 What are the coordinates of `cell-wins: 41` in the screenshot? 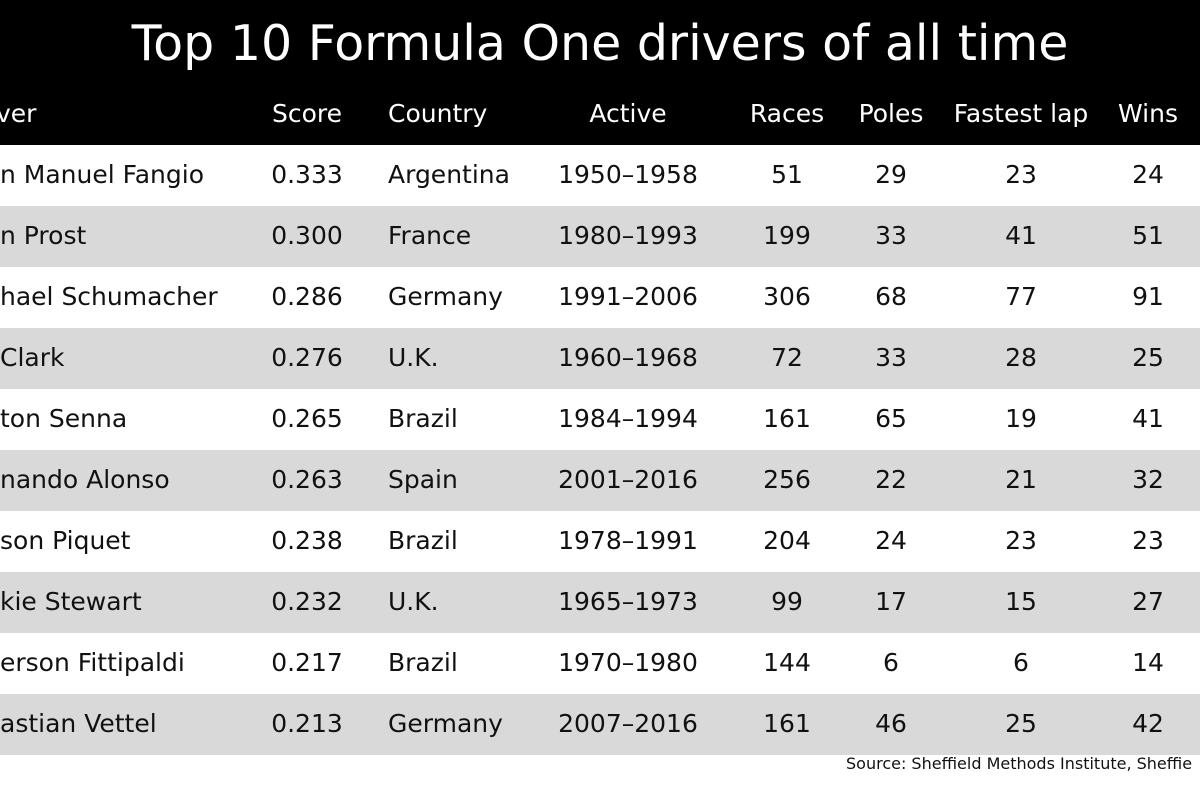 It's located at (1148, 418).